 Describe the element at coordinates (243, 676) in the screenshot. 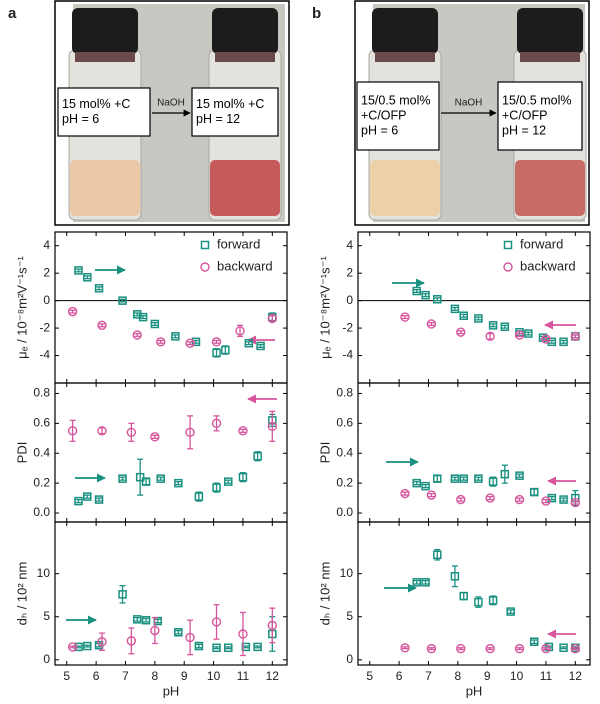

I see `x-tick-label: 11` at that location.